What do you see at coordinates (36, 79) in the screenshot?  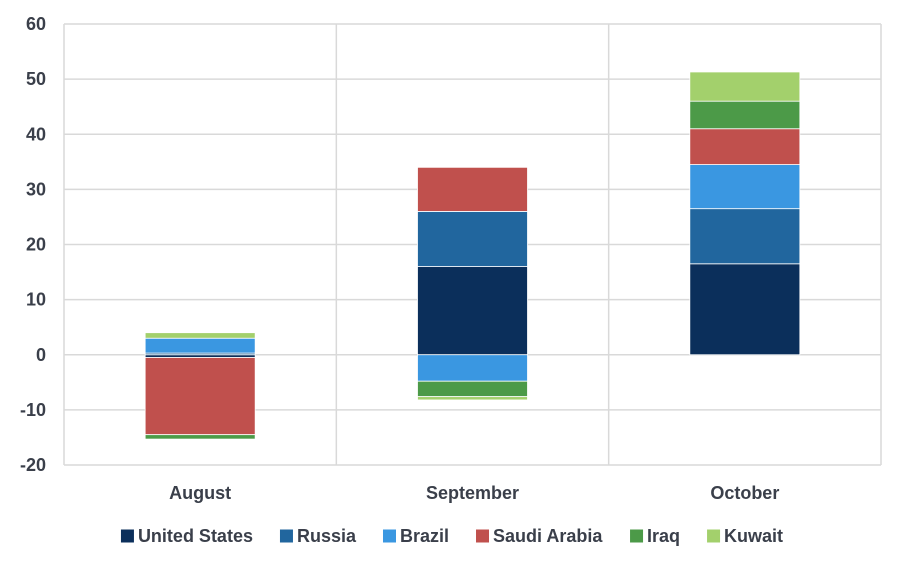 I see `y-tick-label: 50` at bounding box center [36, 79].